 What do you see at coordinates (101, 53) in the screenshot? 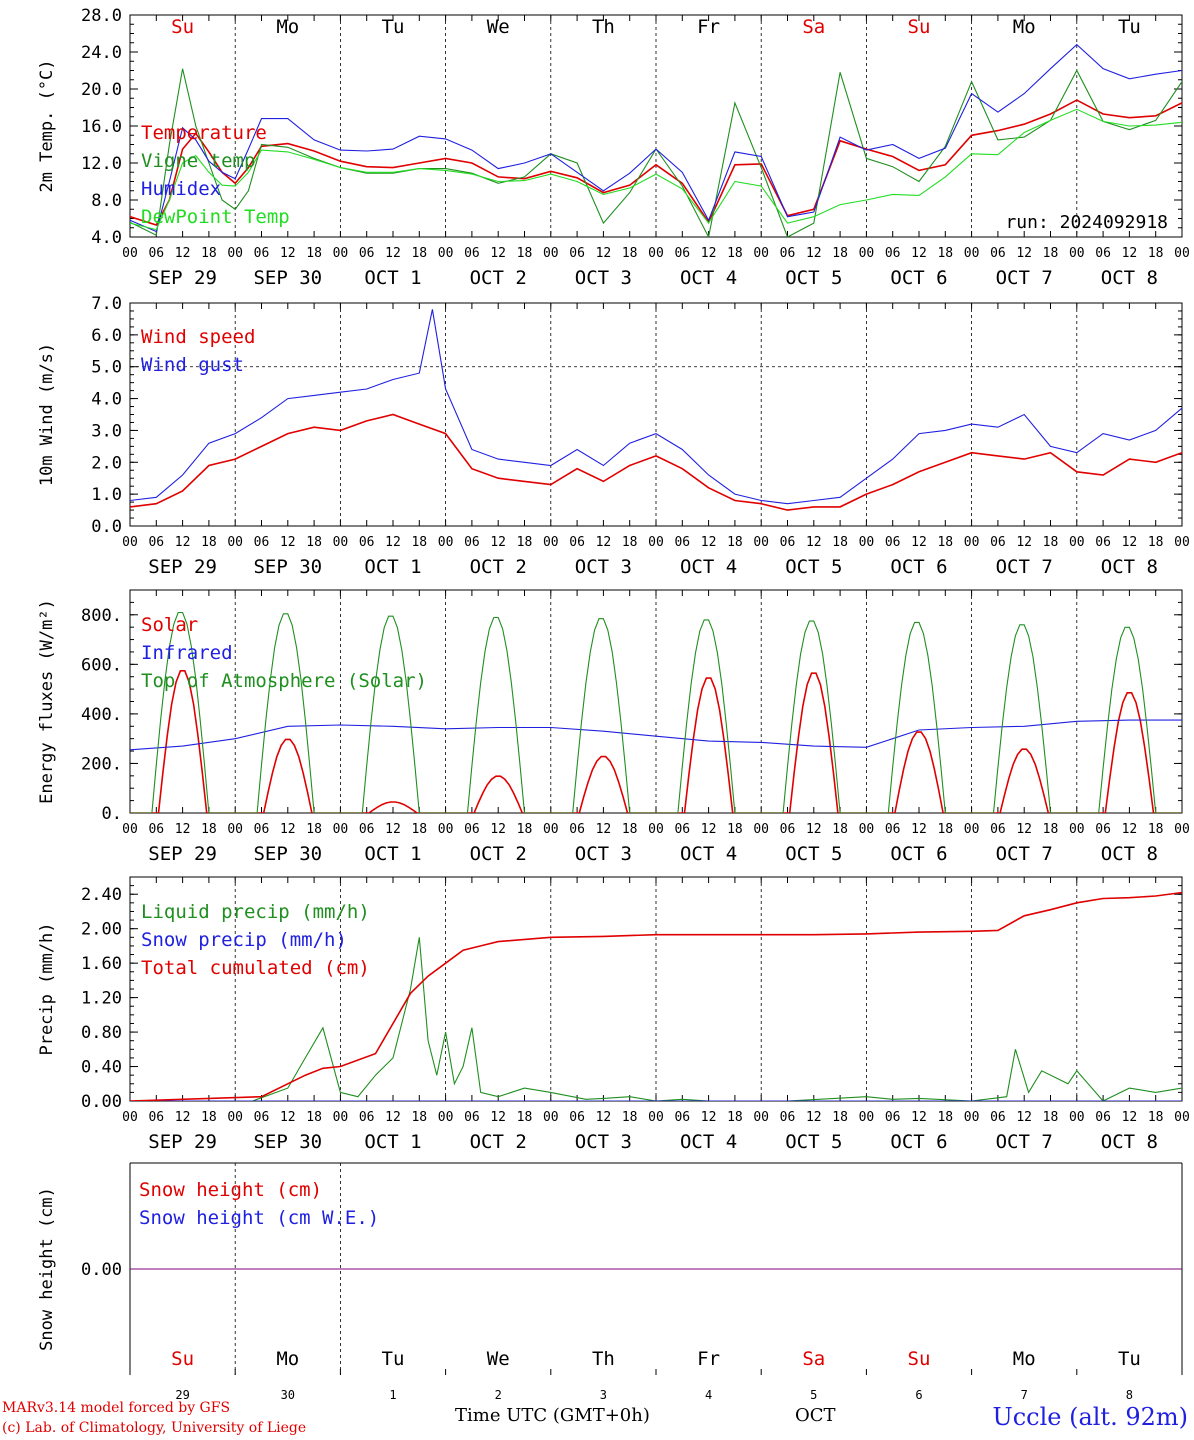
I see `y-tick-label: 24.0` at bounding box center [101, 53].